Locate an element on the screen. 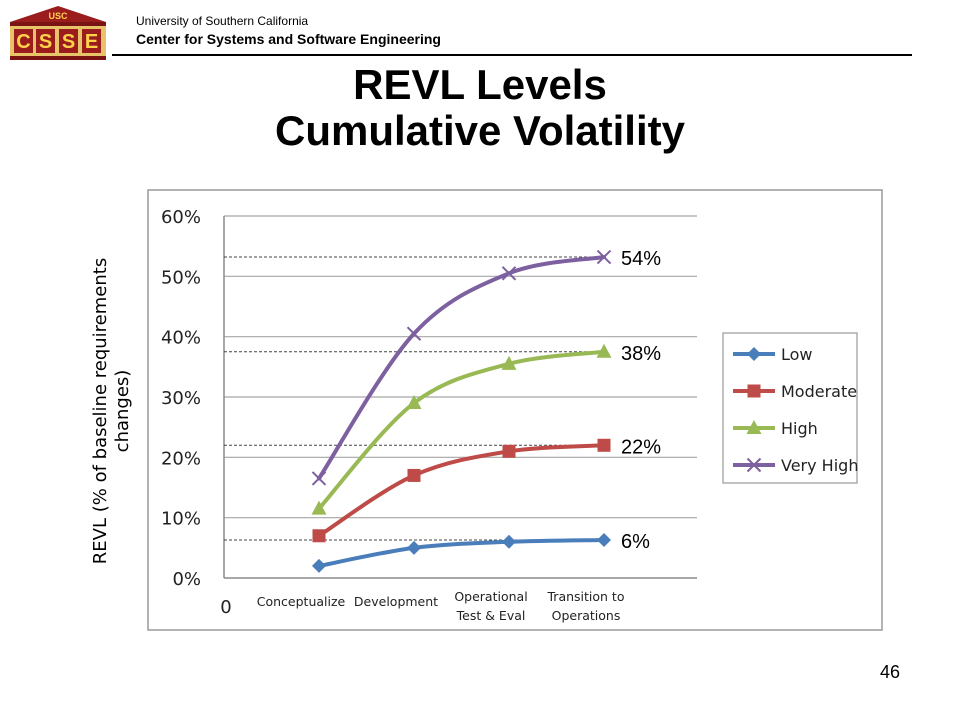 The height and width of the screenshot is (720, 960). legend-label: Low is located at coordinates (797, 354).